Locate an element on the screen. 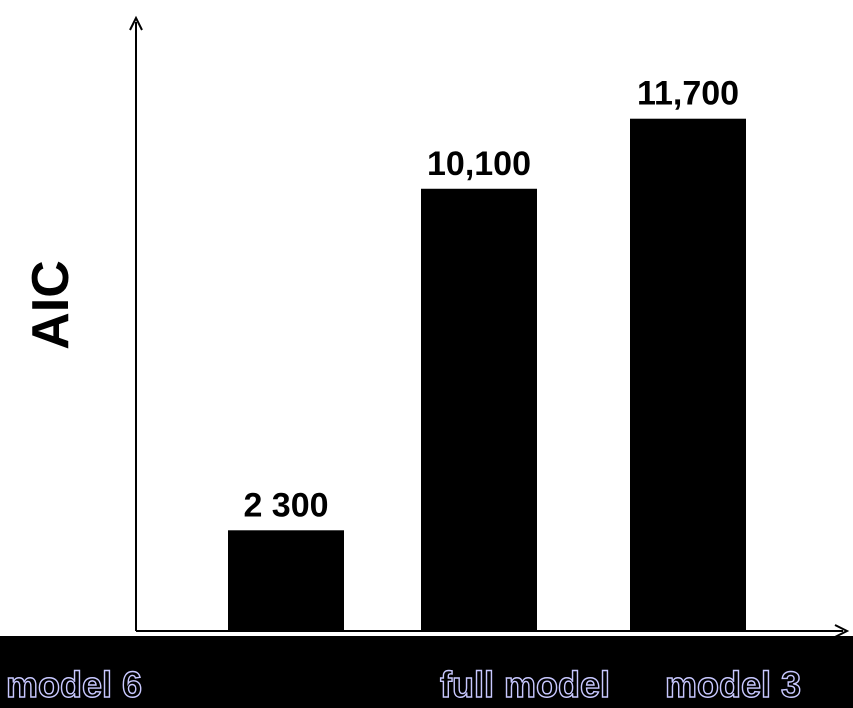 The width and height of the screenshot is (853, 708). category-label: model 3 is located at coordinates (733, 684).